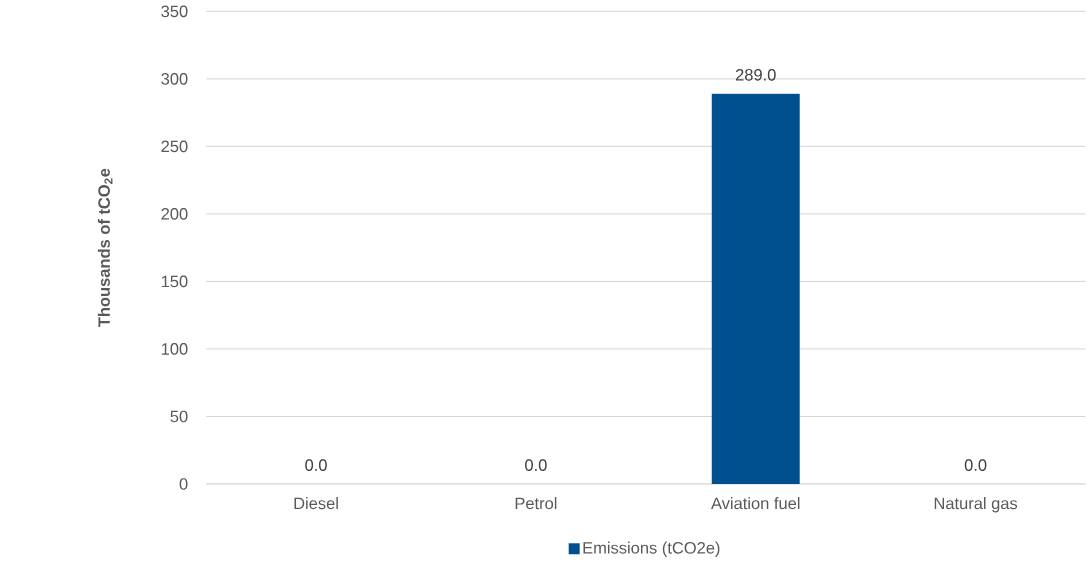 The width and height of the screenshot is (1086, 578). Describe the element at coordinates (174, 78) in the screenshot. I see `y-tick-label: 300` at that location.